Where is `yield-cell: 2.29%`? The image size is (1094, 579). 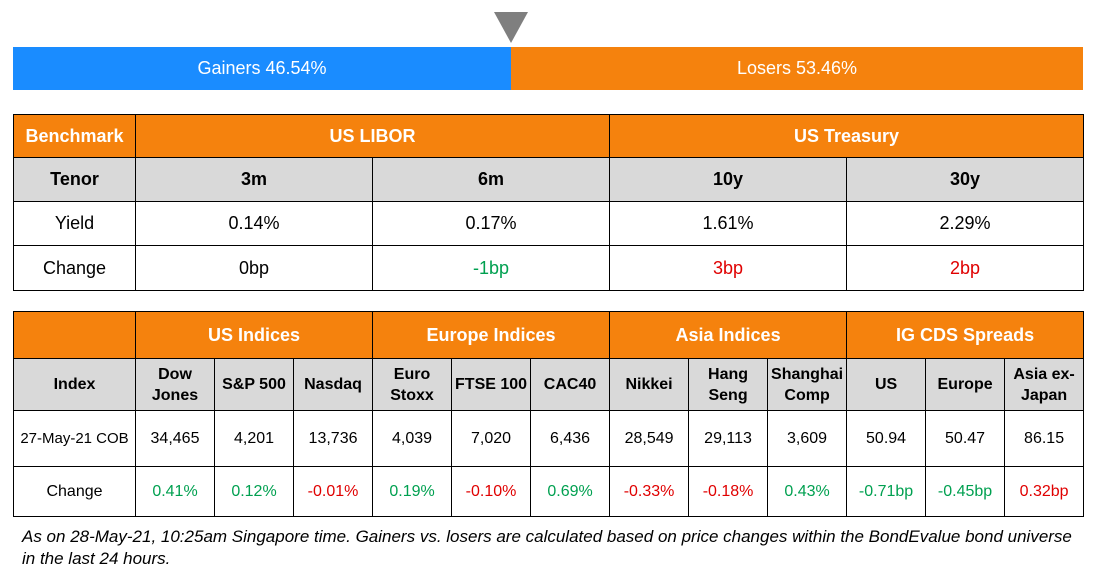
yield-cell: 2.29% is located at coordinates (965, 223).